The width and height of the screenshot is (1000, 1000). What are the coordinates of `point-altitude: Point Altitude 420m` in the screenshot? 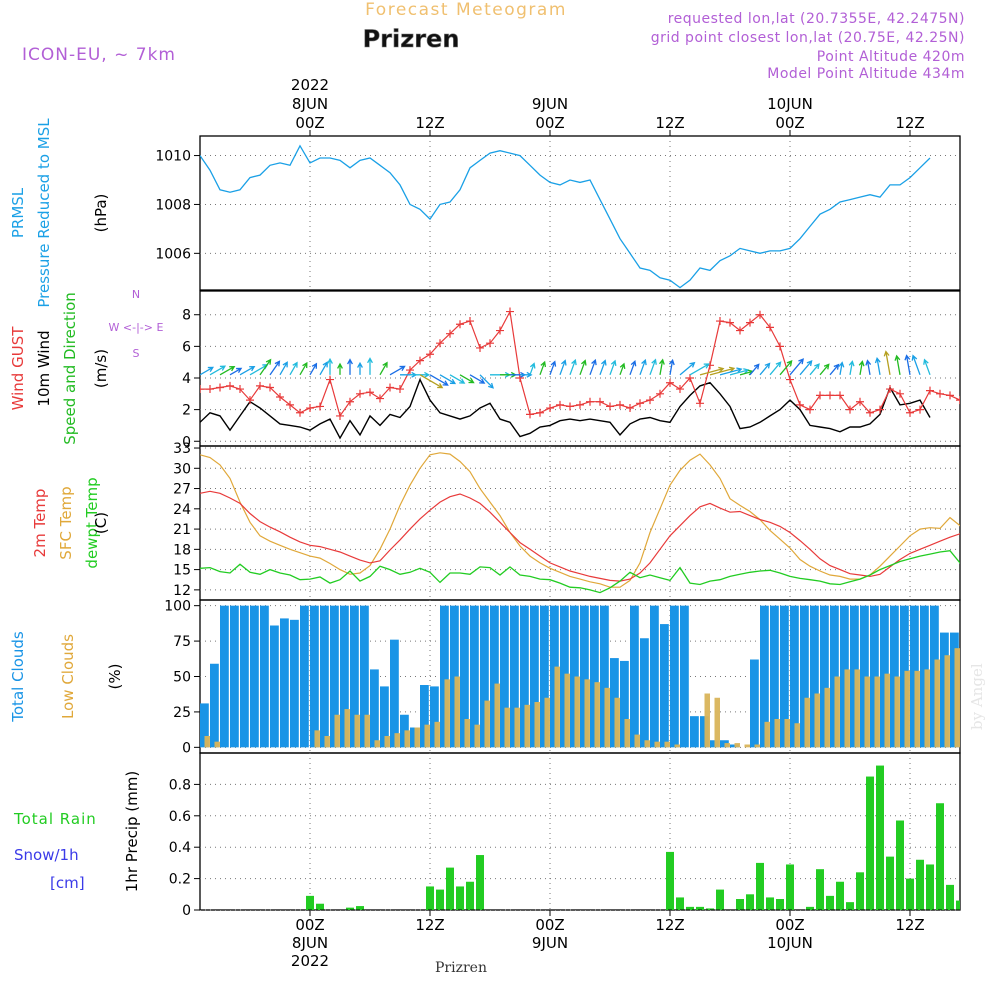 It's located at (891, 57).